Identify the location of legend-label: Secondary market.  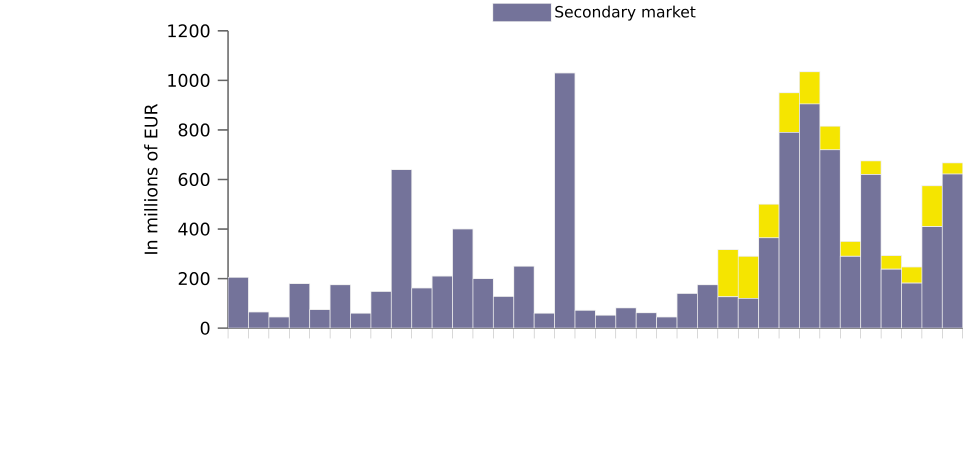
(625, 13).